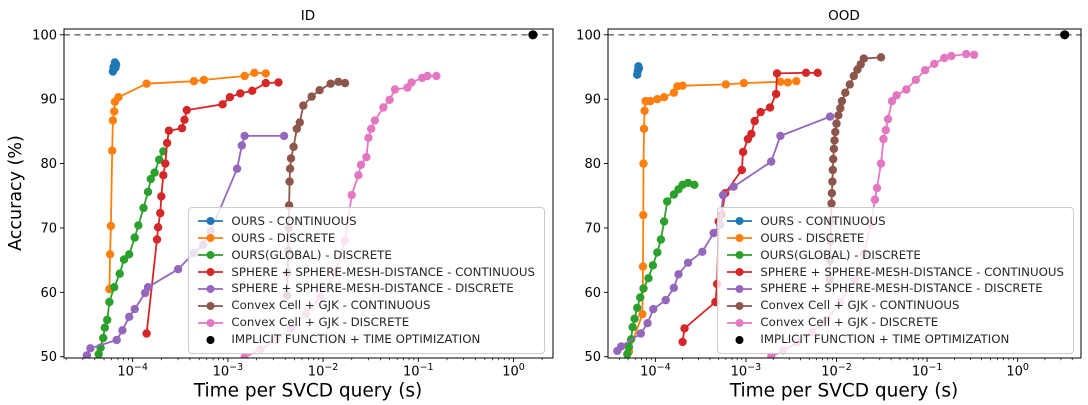 The height and width of the screenshot is (405, 1088). I want to click on y-tick-label: 100, so click(44, 35).